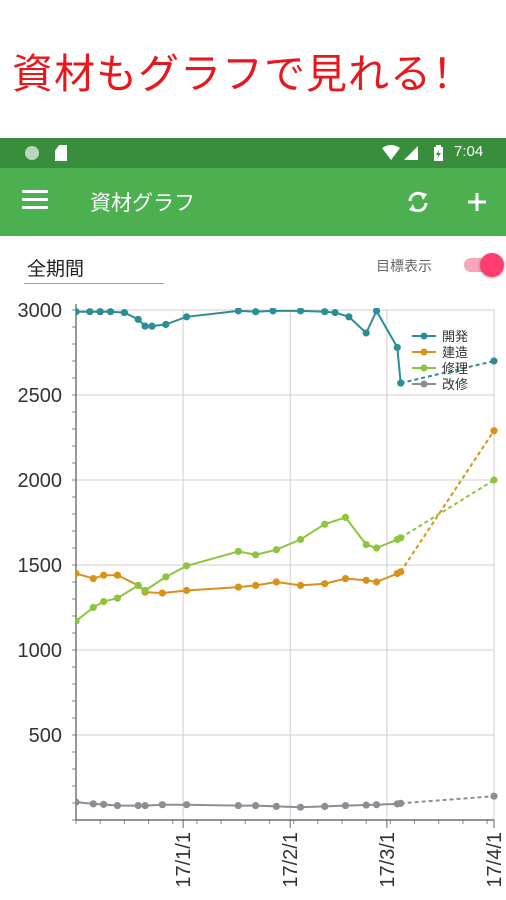  I want to click on banner-text: 資材もグラフで見れる！, so click(243, 74).